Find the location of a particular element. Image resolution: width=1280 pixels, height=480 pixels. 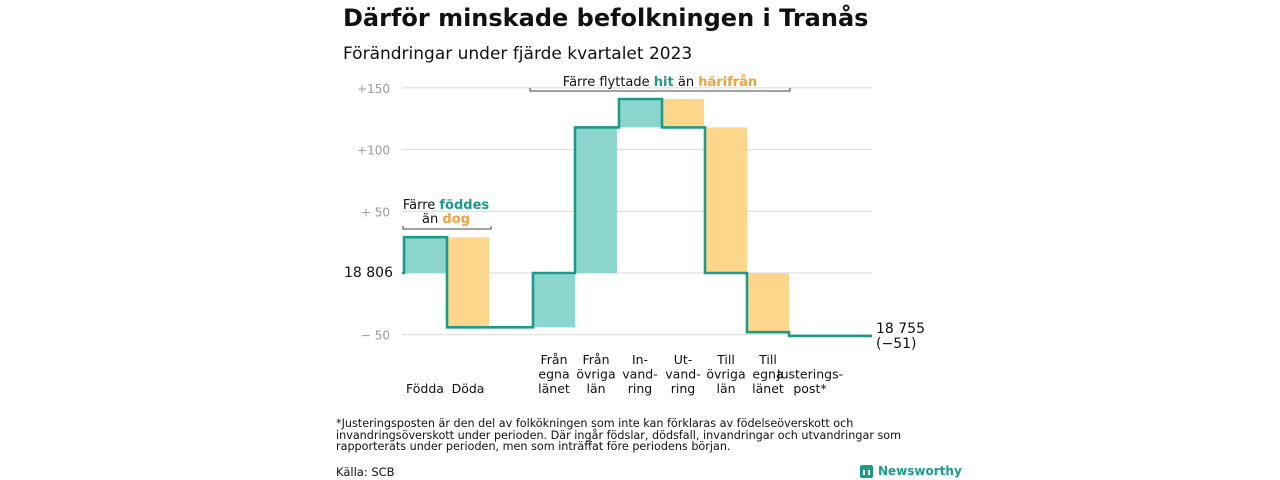

bars is located at coordinates (596, 216).